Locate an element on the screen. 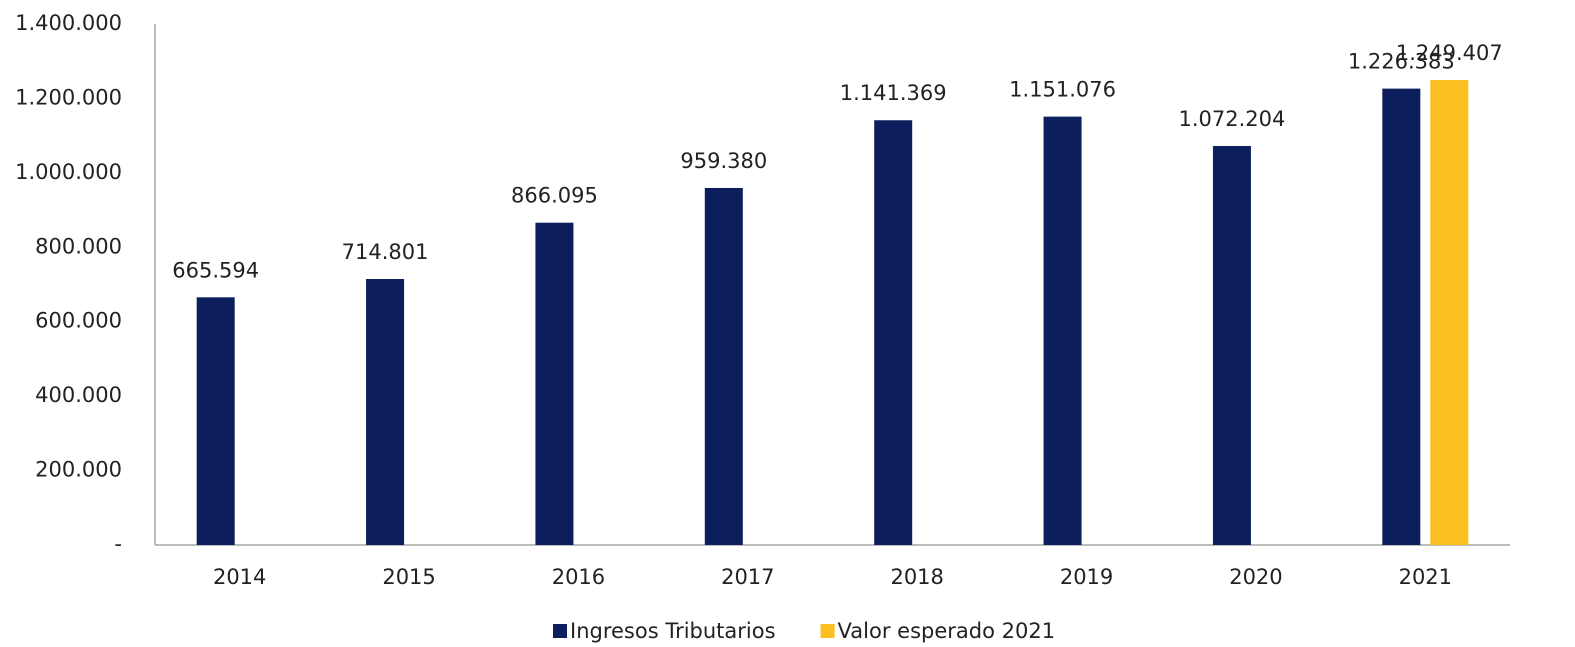 The image size is (1575, 647). y-tick-label: 1.000.000 is located at coordinates (68, 172).